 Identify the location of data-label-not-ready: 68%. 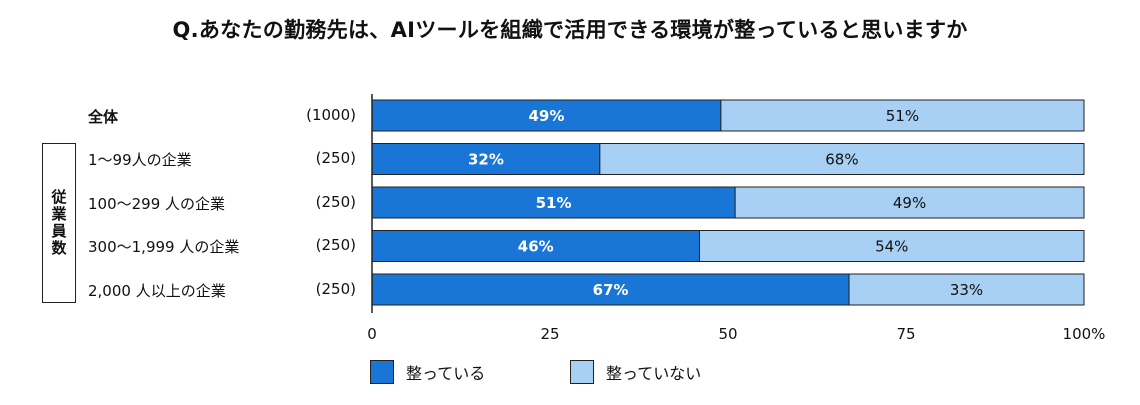
(841, 160).